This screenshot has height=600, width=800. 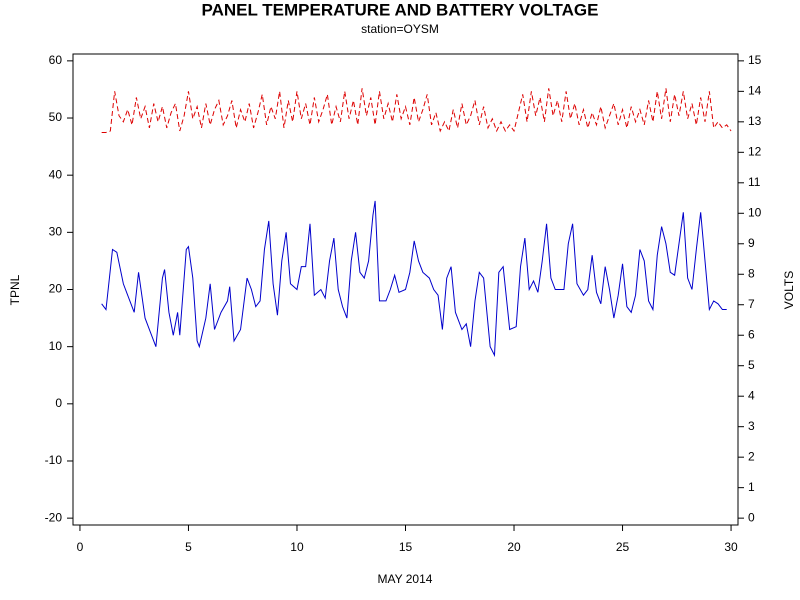 What do you see at coordinates (56, 232) in the screenshot?
I see `y-tick-label: 30` at bounding box center [56, 232].